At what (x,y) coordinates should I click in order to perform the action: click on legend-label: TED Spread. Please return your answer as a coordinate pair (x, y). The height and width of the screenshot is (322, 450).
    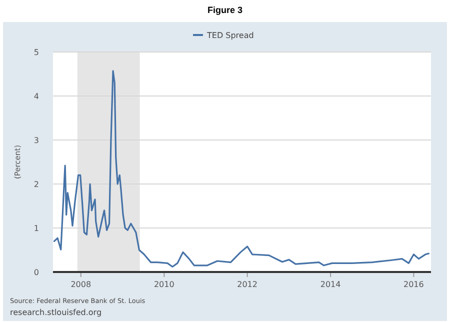
    Looking at the image, I should click on (230, 35).